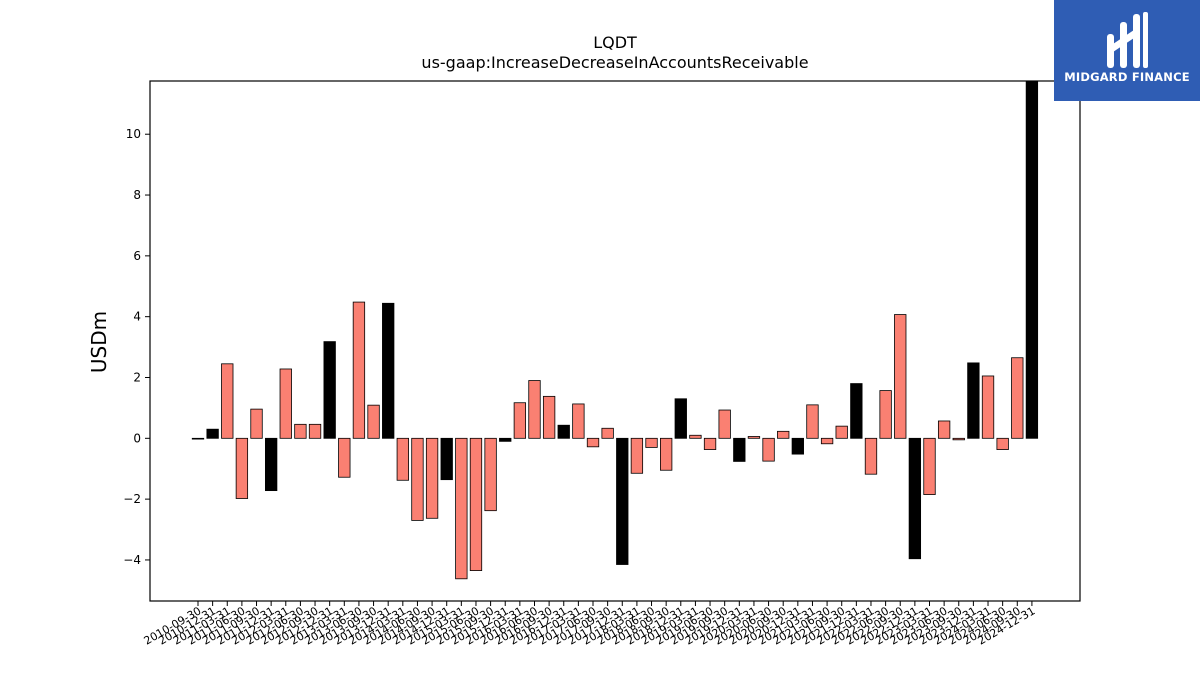  Describe the element at coordinates (137, 256) in the screenshot. I see `y-tick-label: 6` at that location.